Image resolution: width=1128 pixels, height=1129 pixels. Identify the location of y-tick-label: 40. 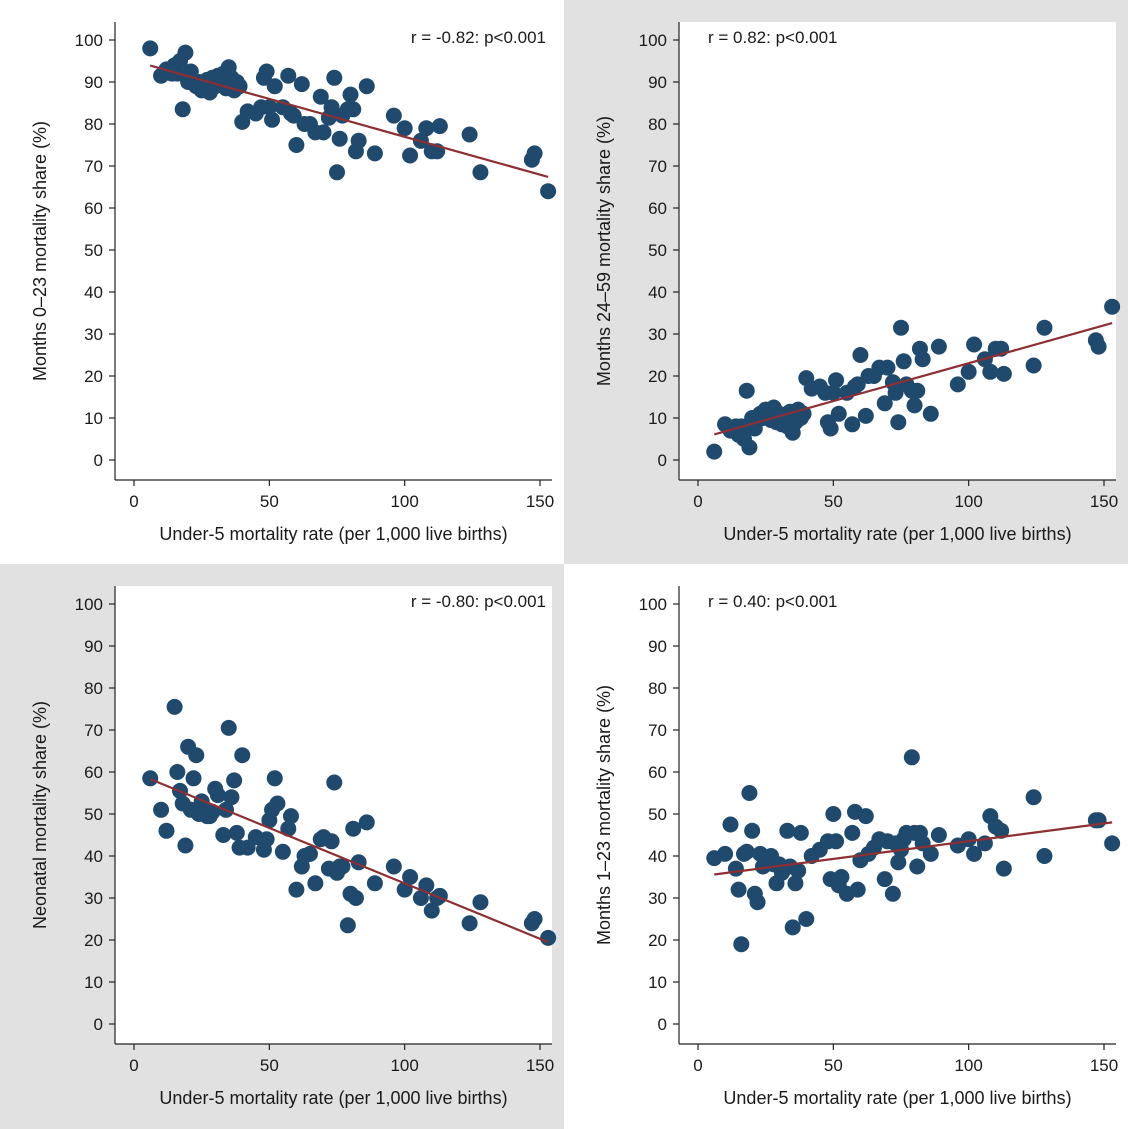
(657, 856).